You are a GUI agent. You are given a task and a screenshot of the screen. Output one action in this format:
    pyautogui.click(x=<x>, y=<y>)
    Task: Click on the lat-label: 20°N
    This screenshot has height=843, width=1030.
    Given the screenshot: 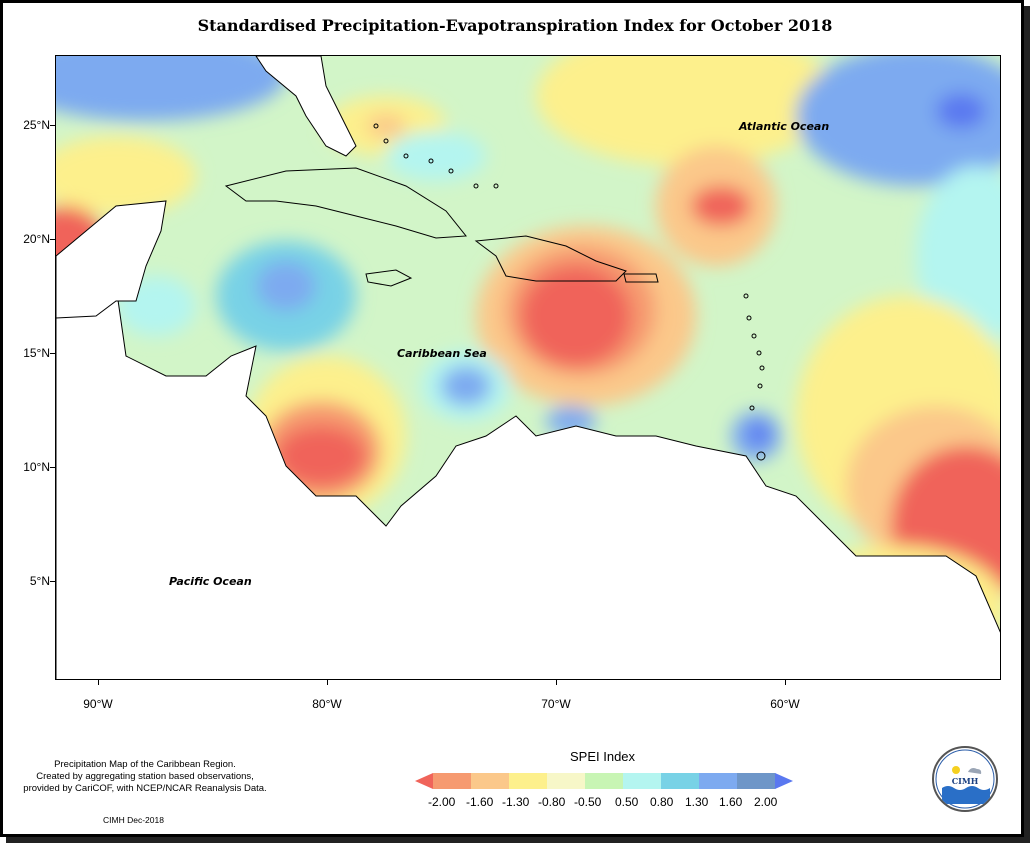 What is the action you would take?
    pyautogui.click(x=36, y=239)
    